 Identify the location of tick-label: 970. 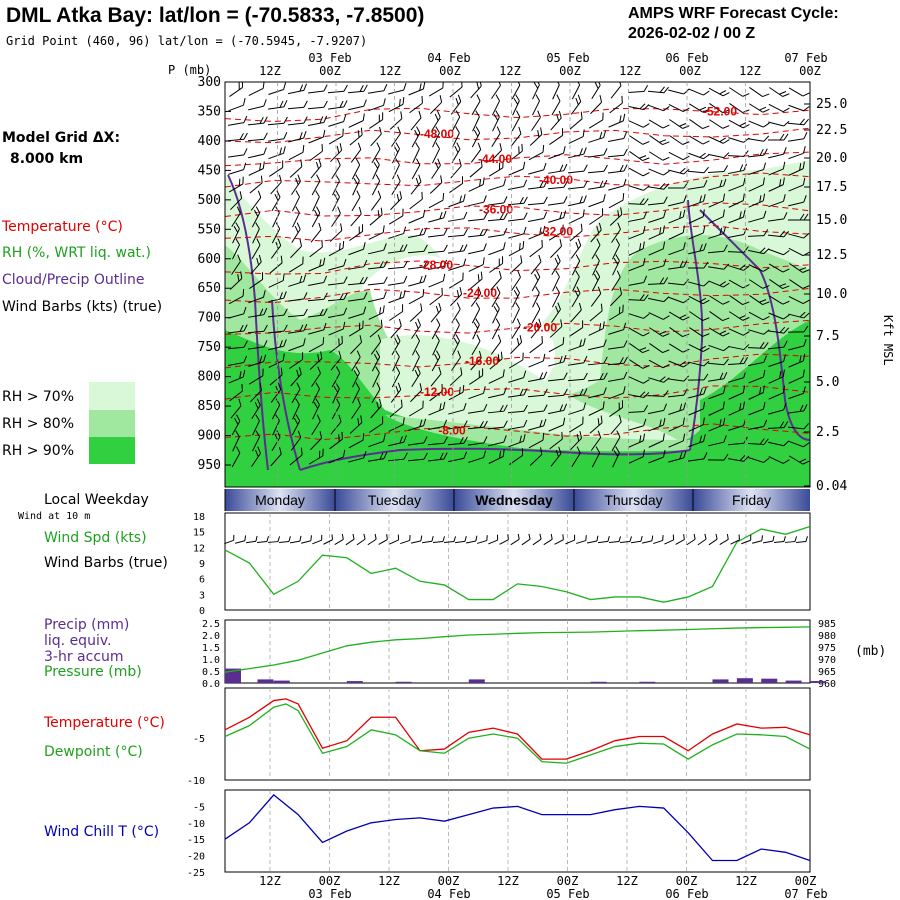
(827, 660).